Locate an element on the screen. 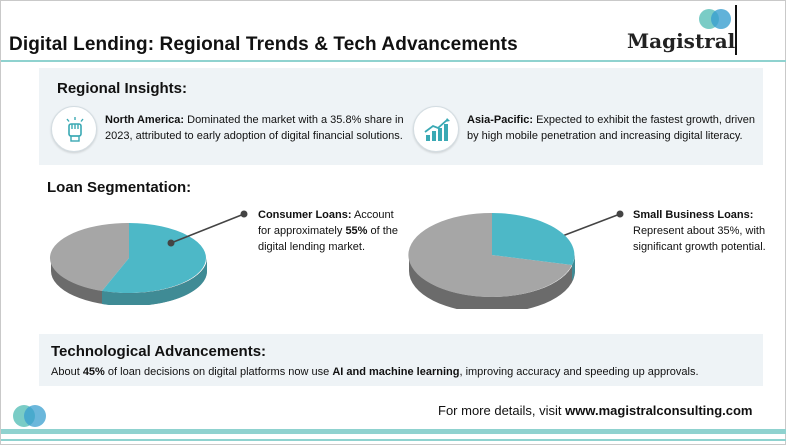 Image resolution: width=786 pixels, height=445 pixels. loan-segmentation-heading: Loan Segmentation: is located at coordinates (119, 187).